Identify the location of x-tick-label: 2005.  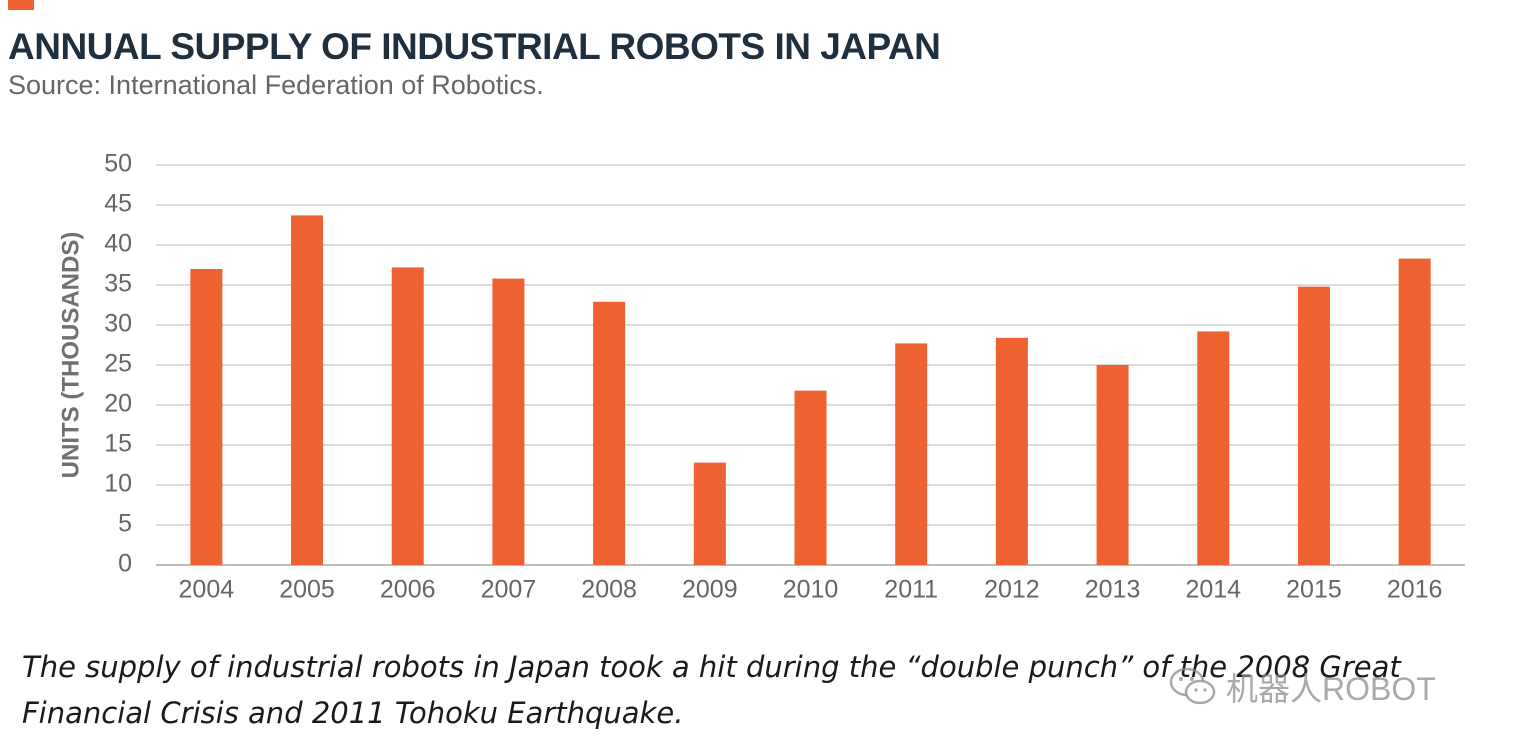
(307, 590).